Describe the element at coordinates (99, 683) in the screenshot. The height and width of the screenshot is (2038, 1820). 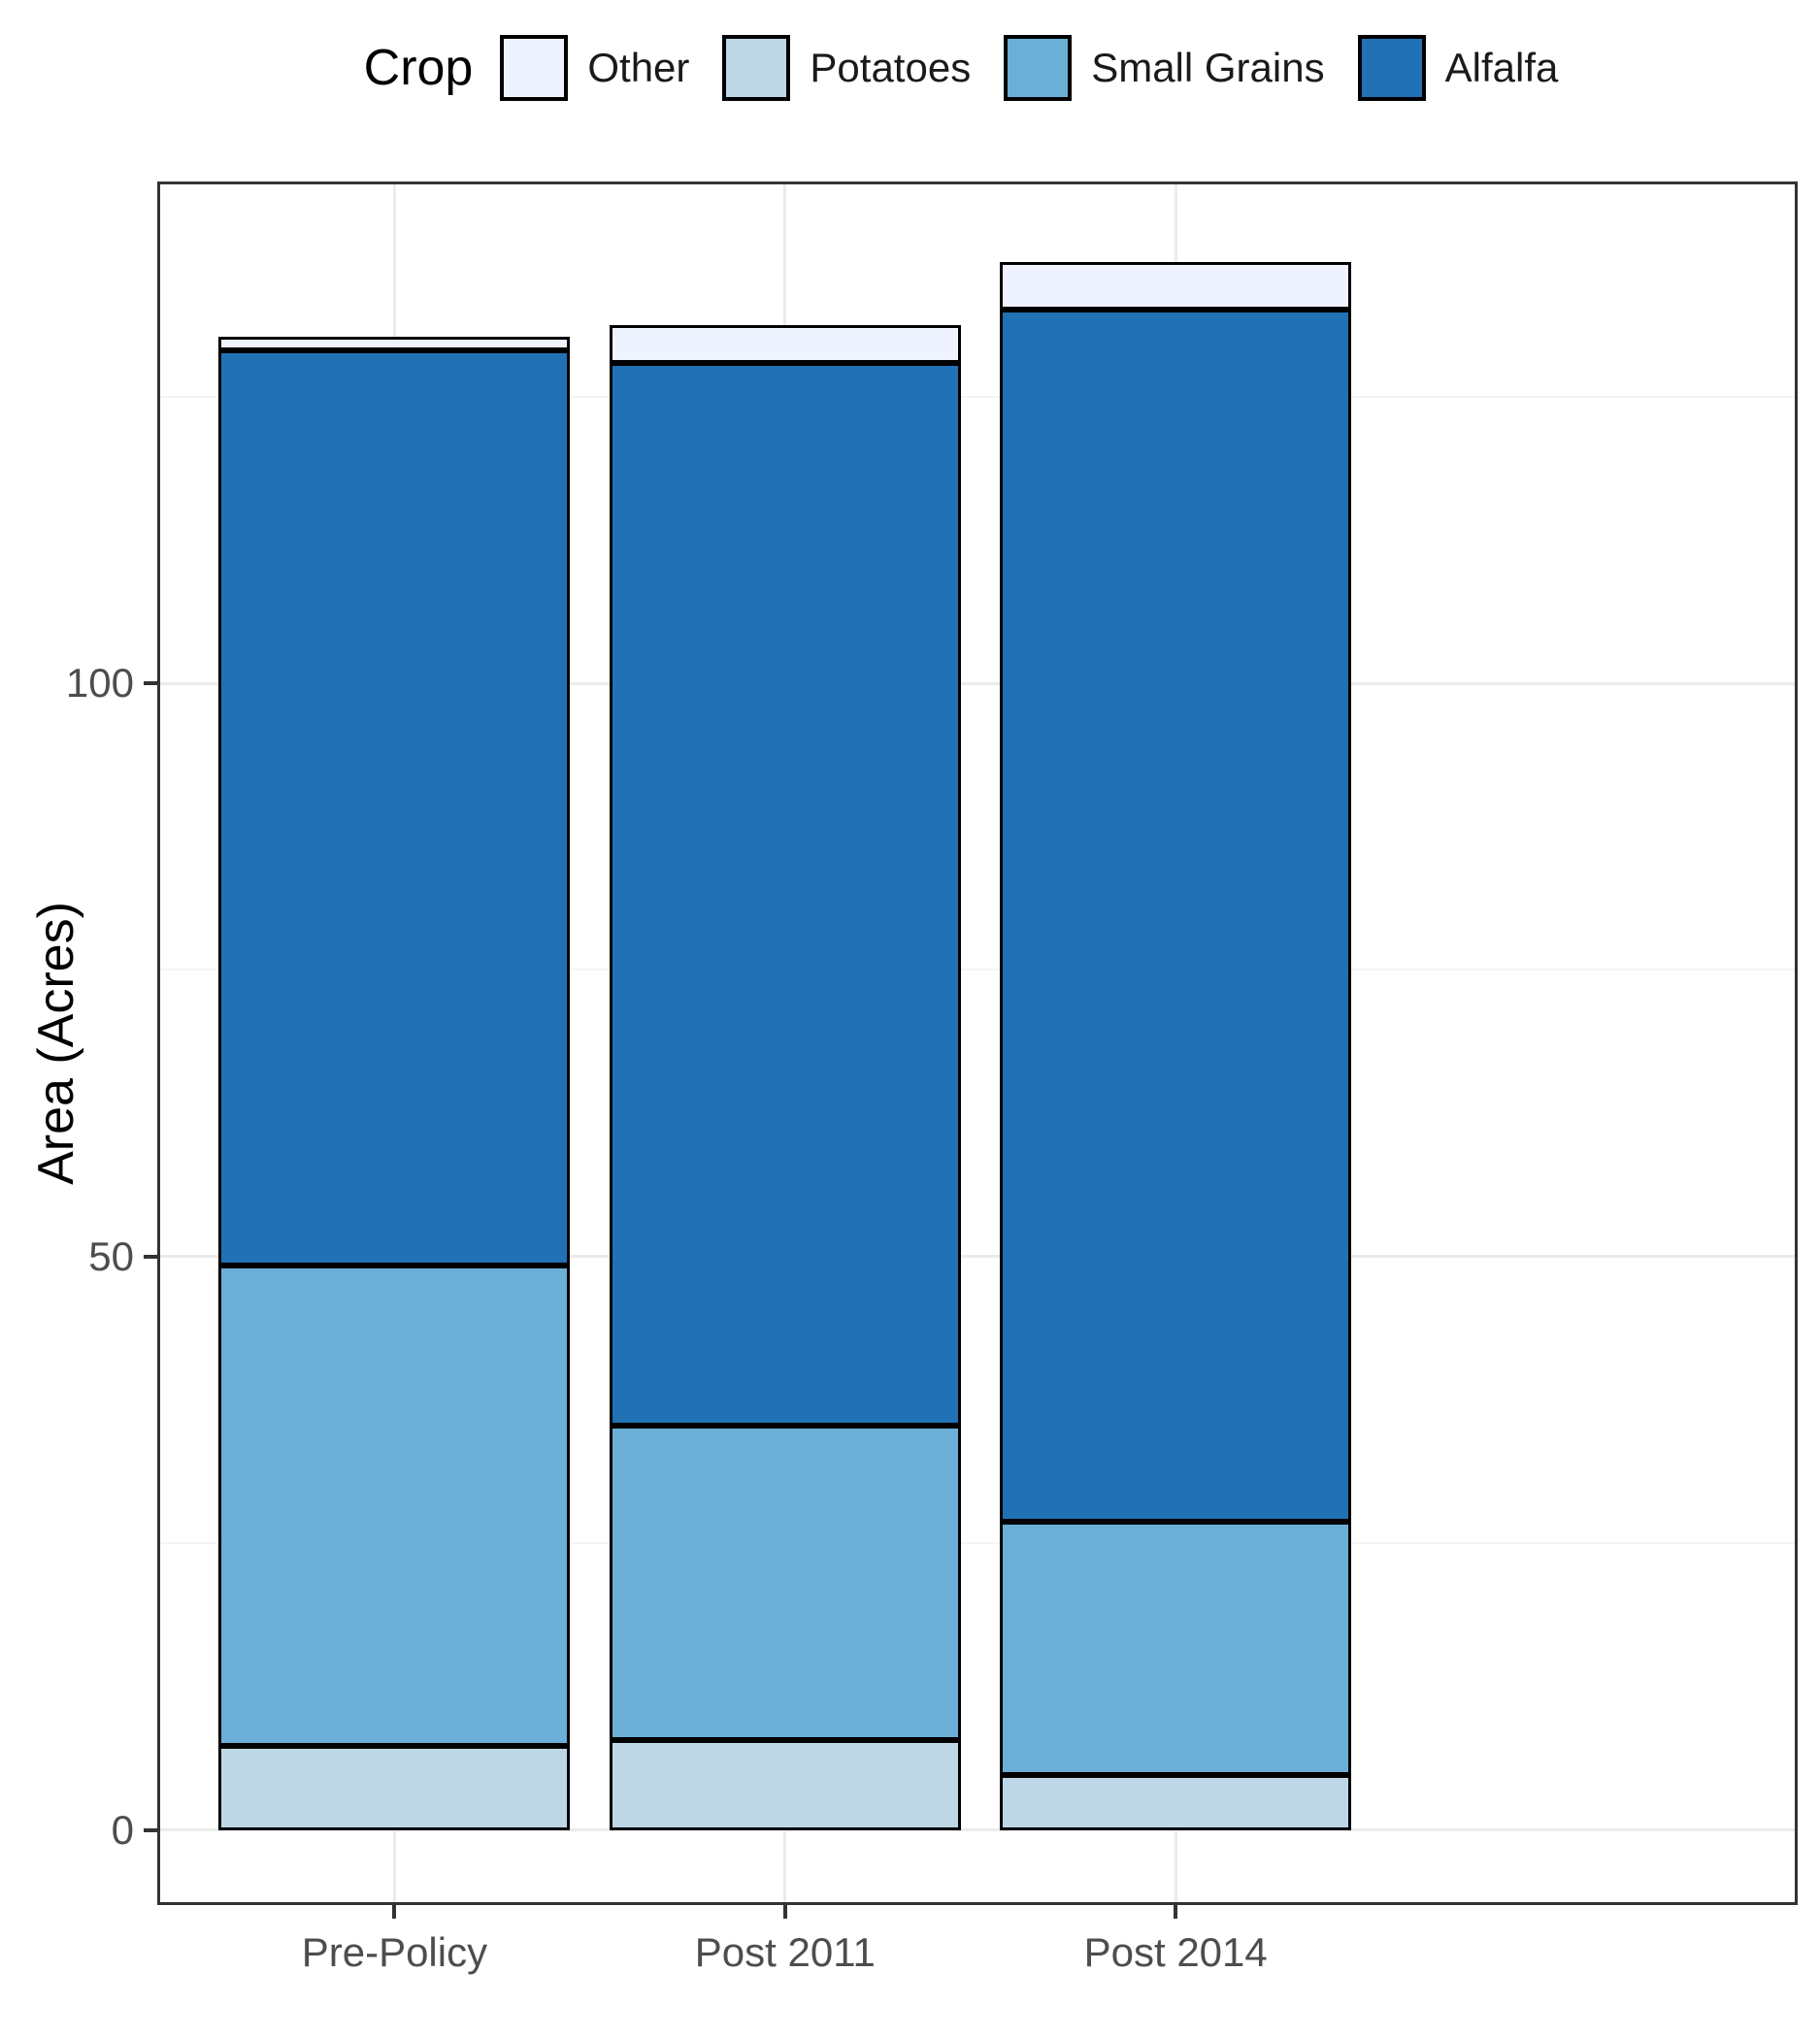
I see `y-tick-label: 100` at that location.